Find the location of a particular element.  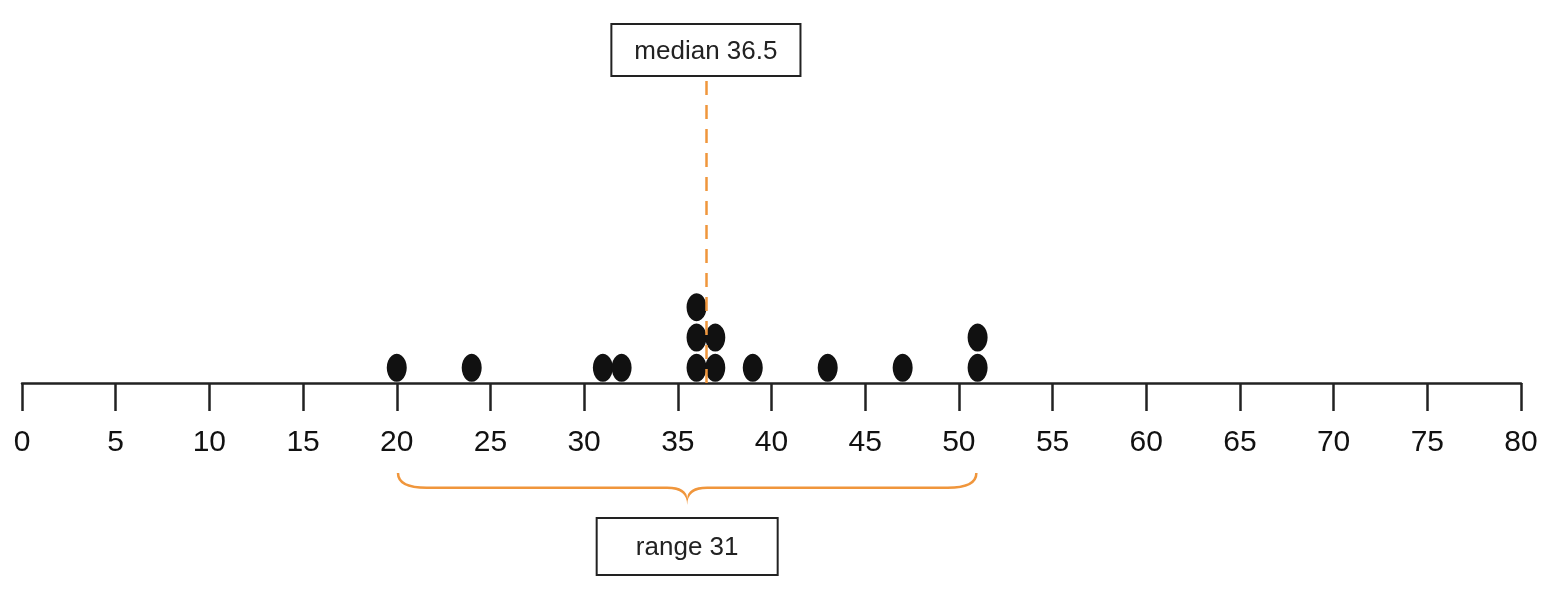

x-tick-label: 5 is located at coordinates (116, 440).